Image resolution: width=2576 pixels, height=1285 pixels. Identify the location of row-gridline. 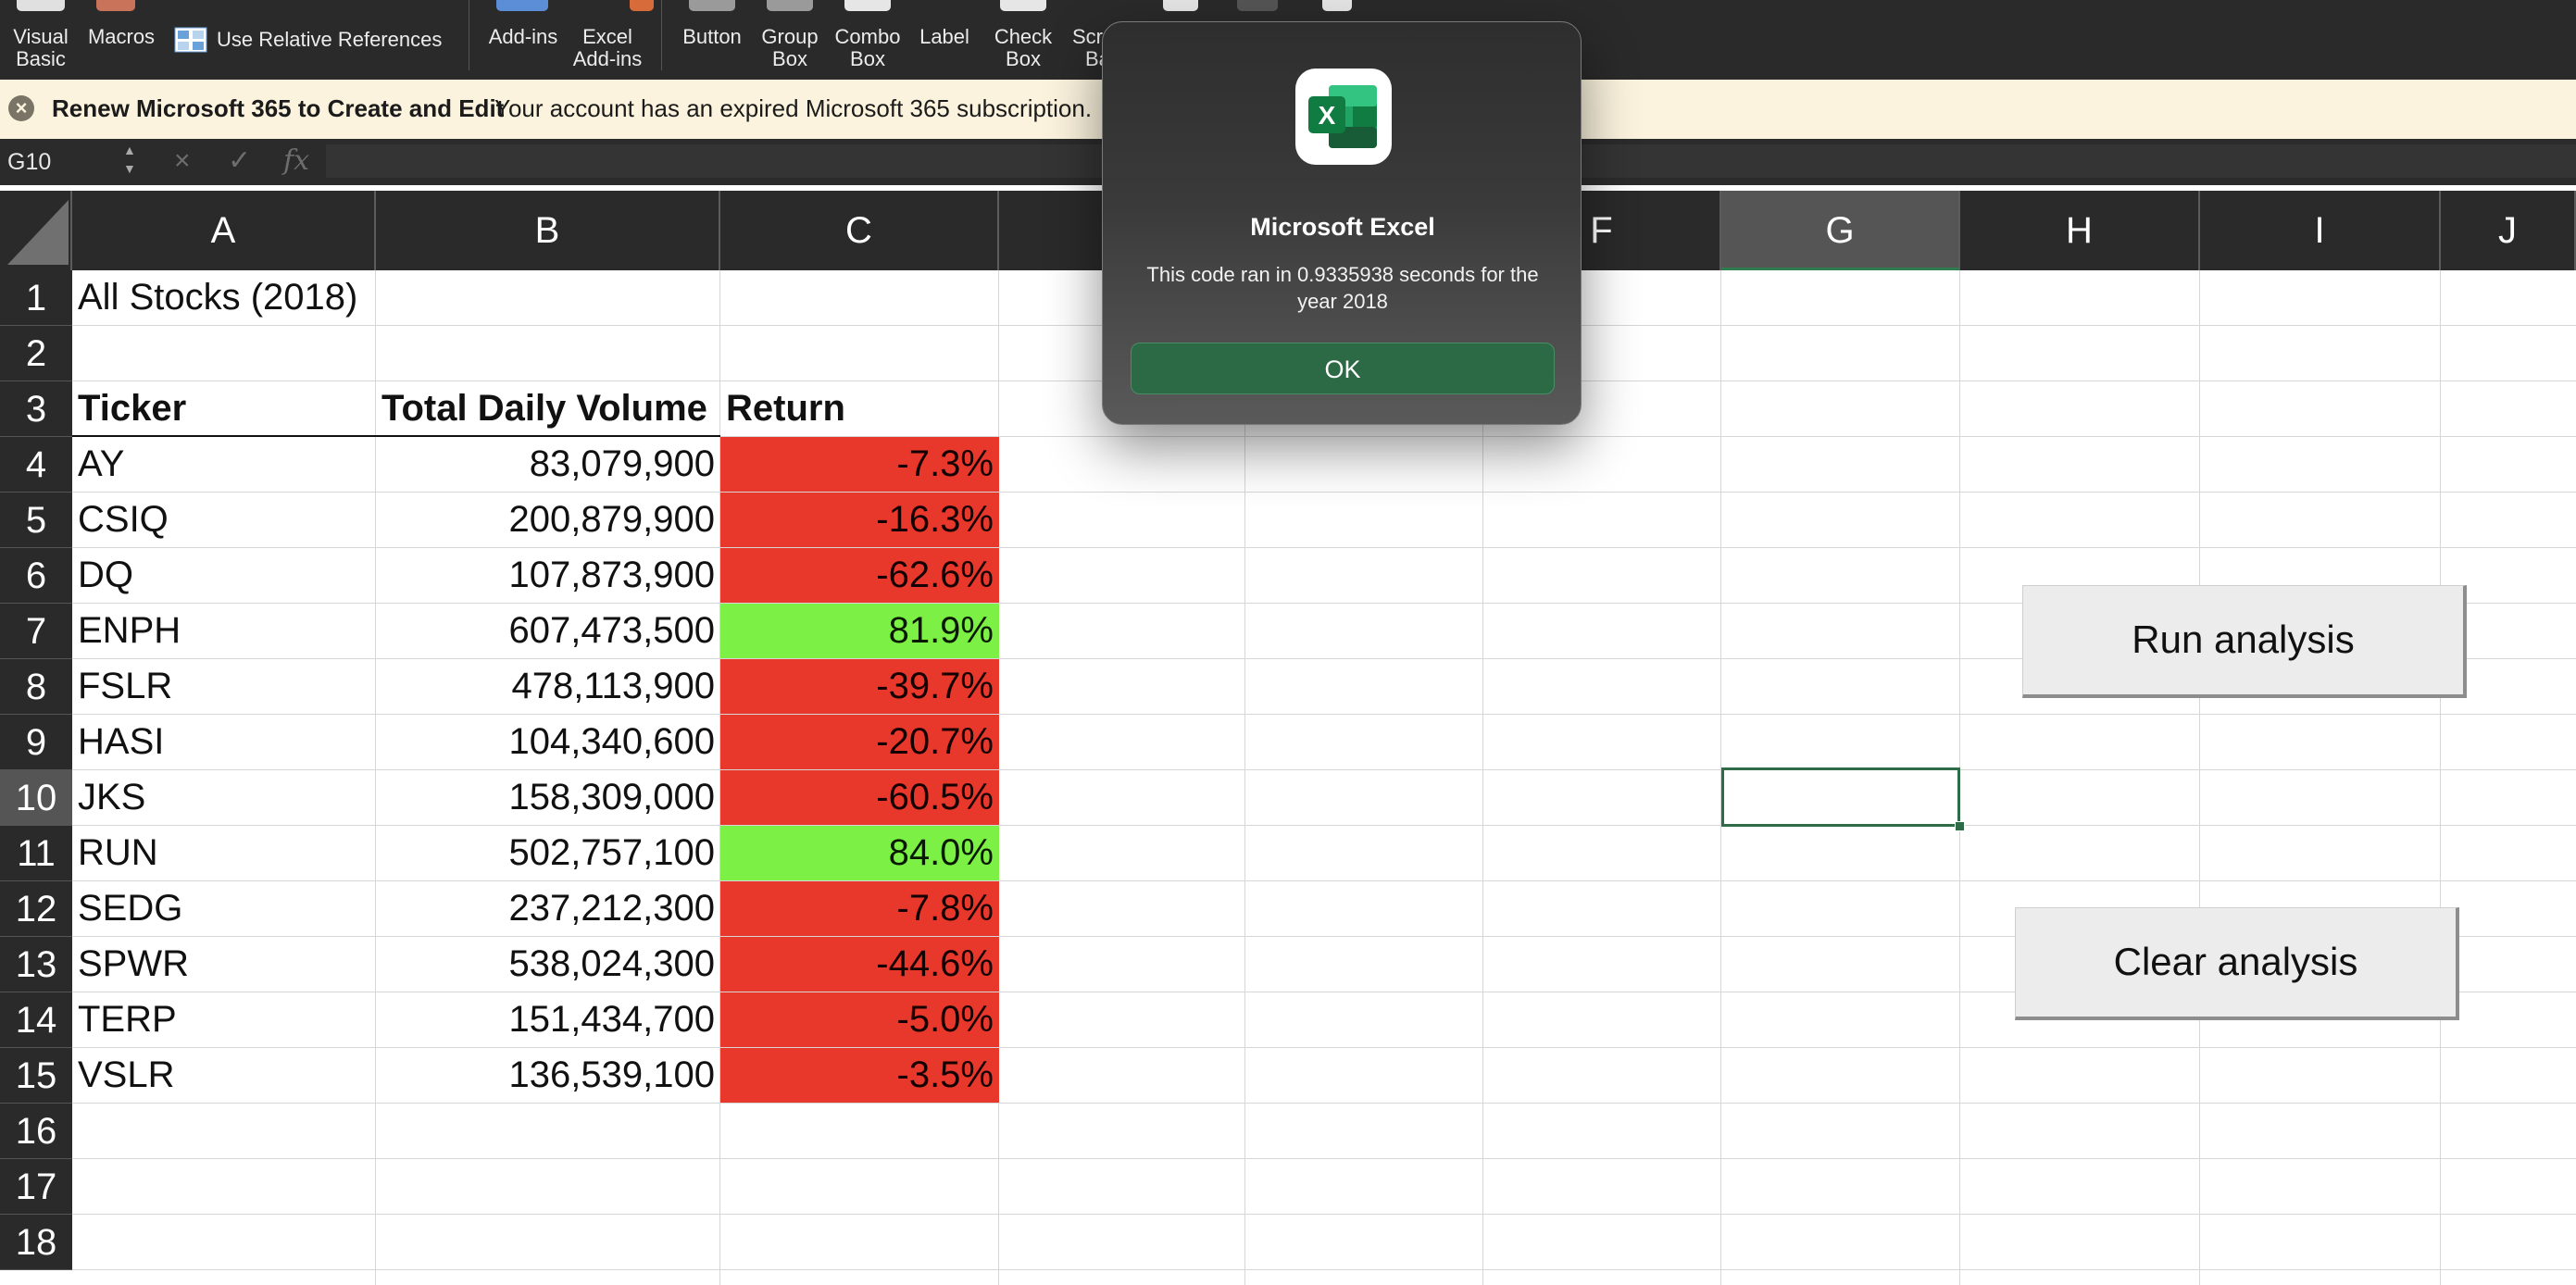
(1324, 714).